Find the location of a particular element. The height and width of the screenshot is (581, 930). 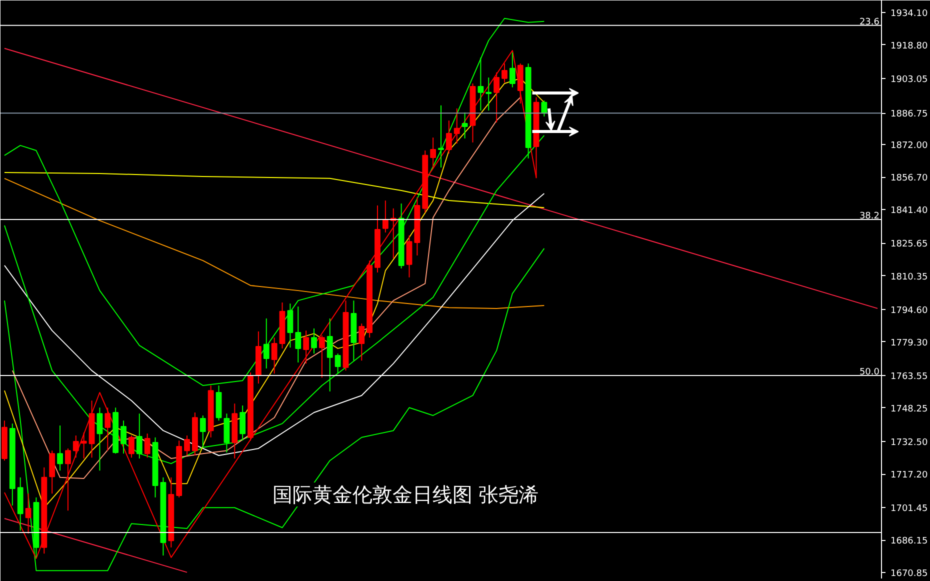

y-tick-label: 1825.65 is located at coordinates (909, 245).